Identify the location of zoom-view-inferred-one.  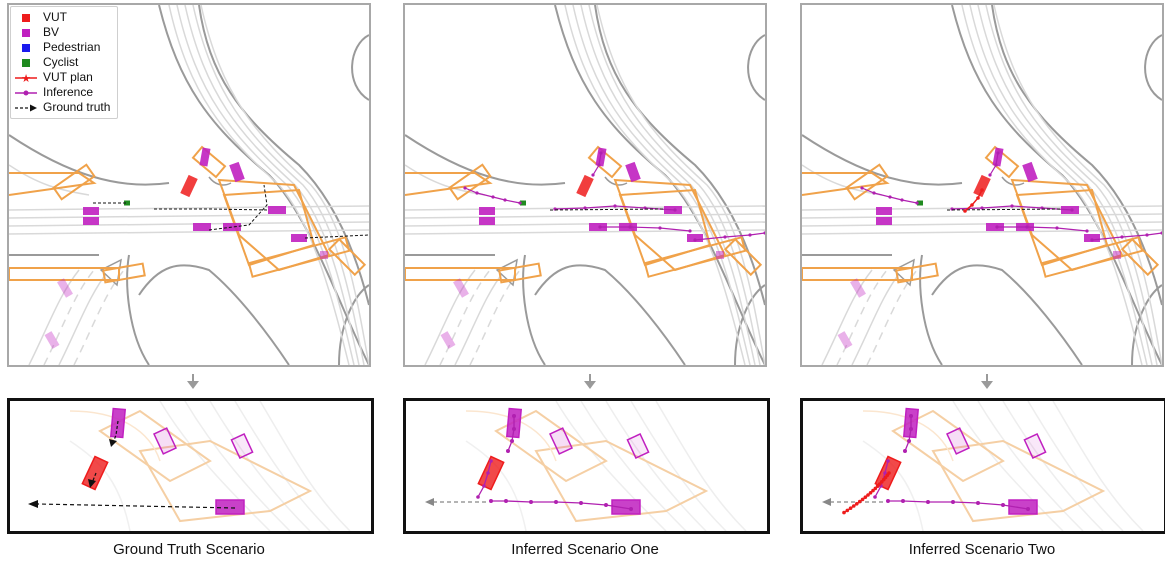
(586, 466).